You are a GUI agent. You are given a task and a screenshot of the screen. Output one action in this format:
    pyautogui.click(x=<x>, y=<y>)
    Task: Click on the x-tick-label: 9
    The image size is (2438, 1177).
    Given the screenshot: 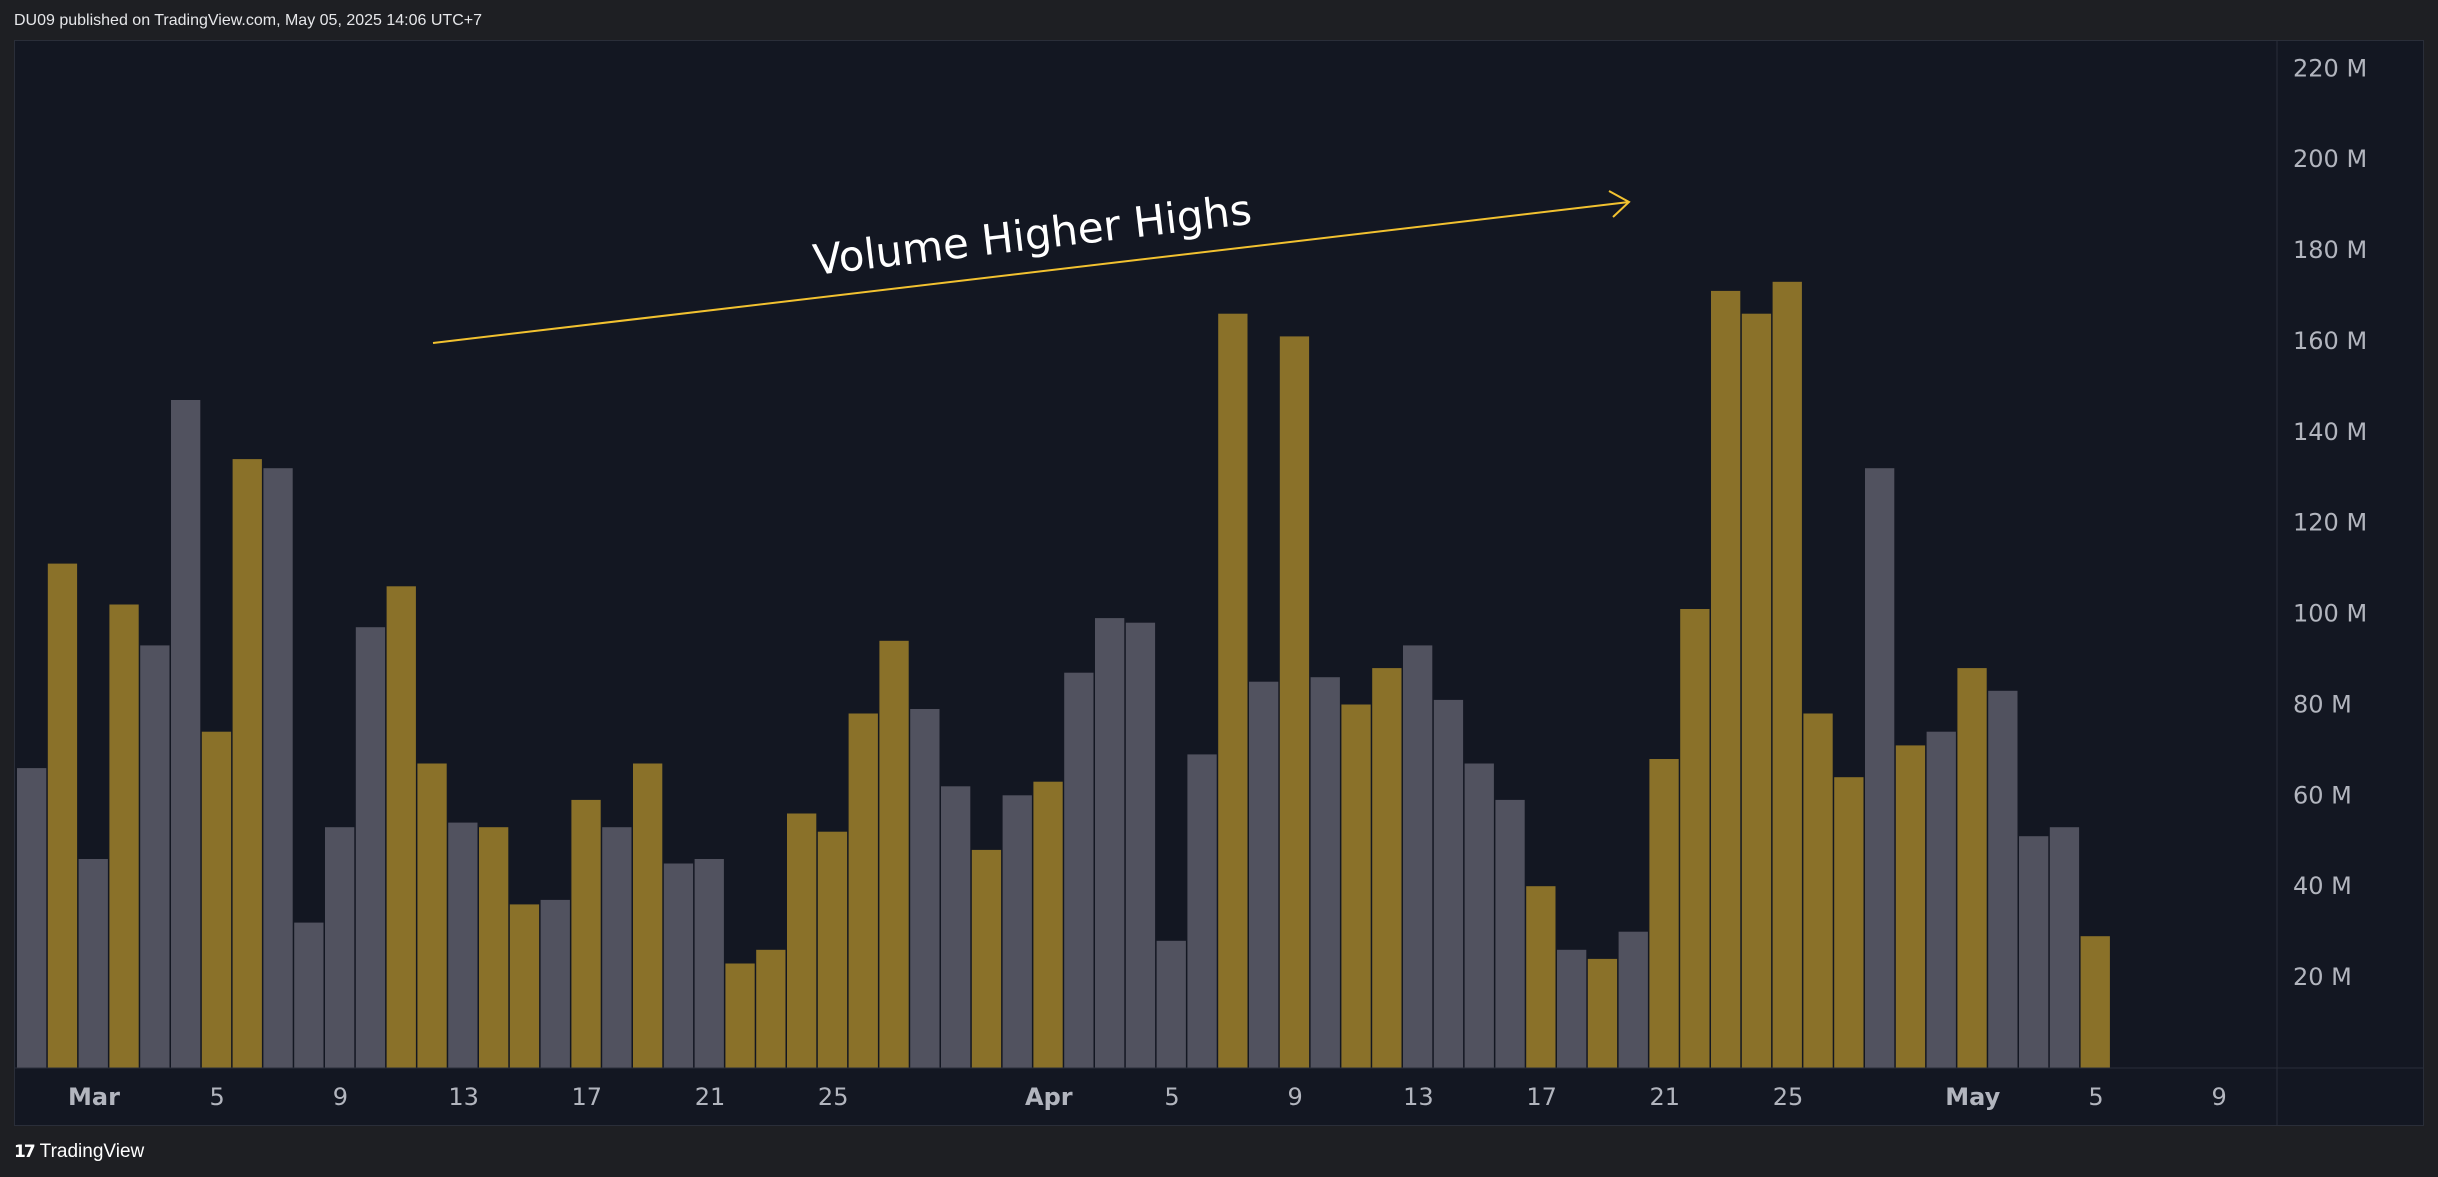 What is the action you would take?
    pyautogui.click(x=2219, y=1097)
    